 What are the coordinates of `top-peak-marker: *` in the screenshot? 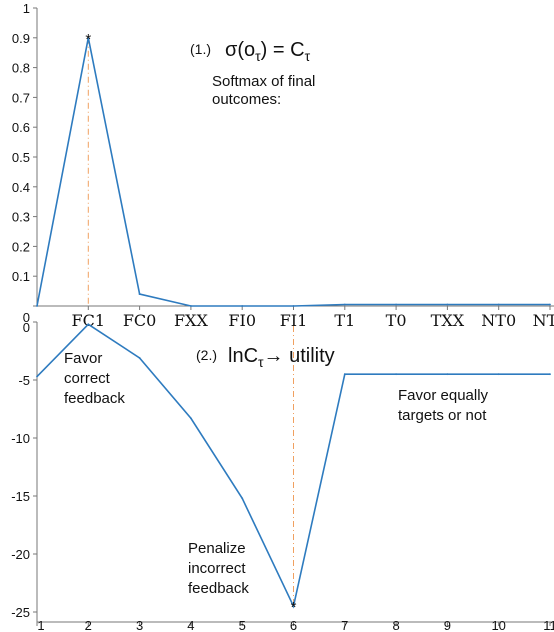 It's located at (88, 39).